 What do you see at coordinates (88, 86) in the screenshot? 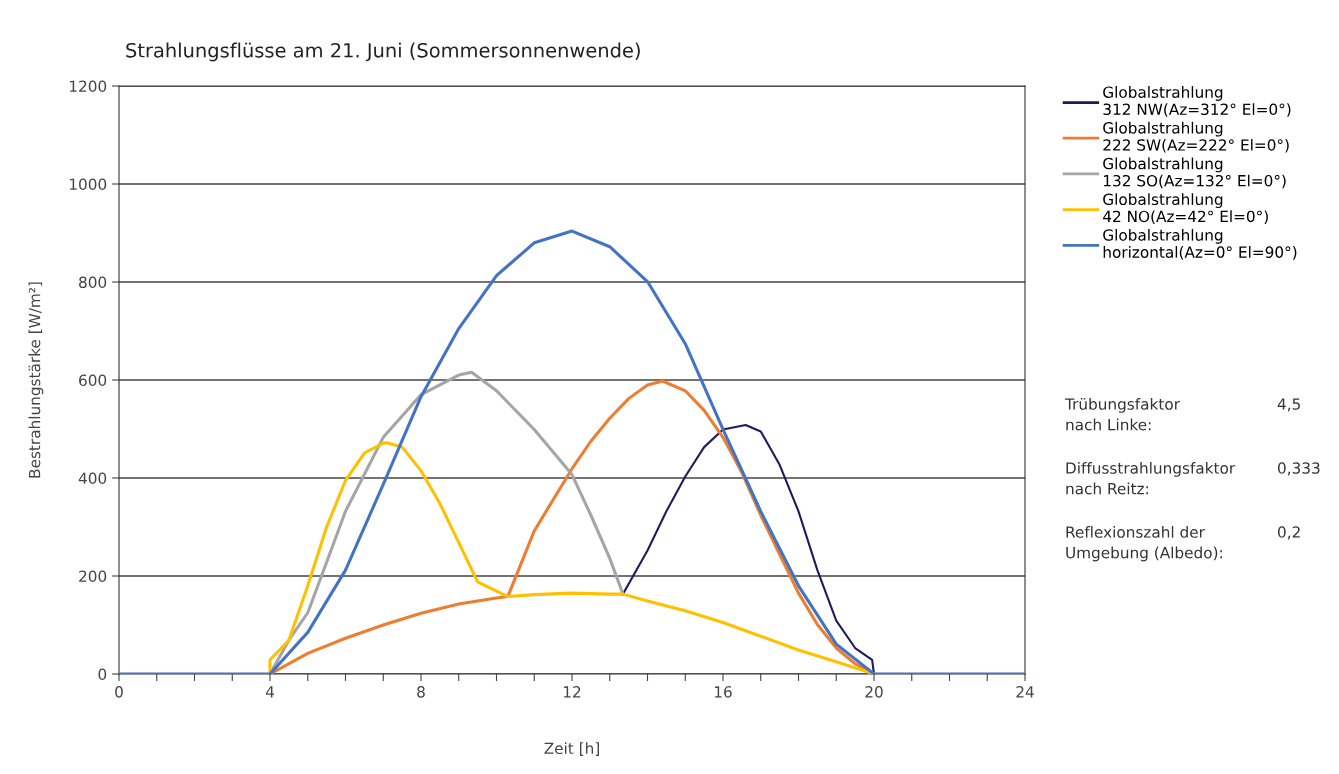
I see `y-tick-label: 1200` at bounding box center [88, 86].